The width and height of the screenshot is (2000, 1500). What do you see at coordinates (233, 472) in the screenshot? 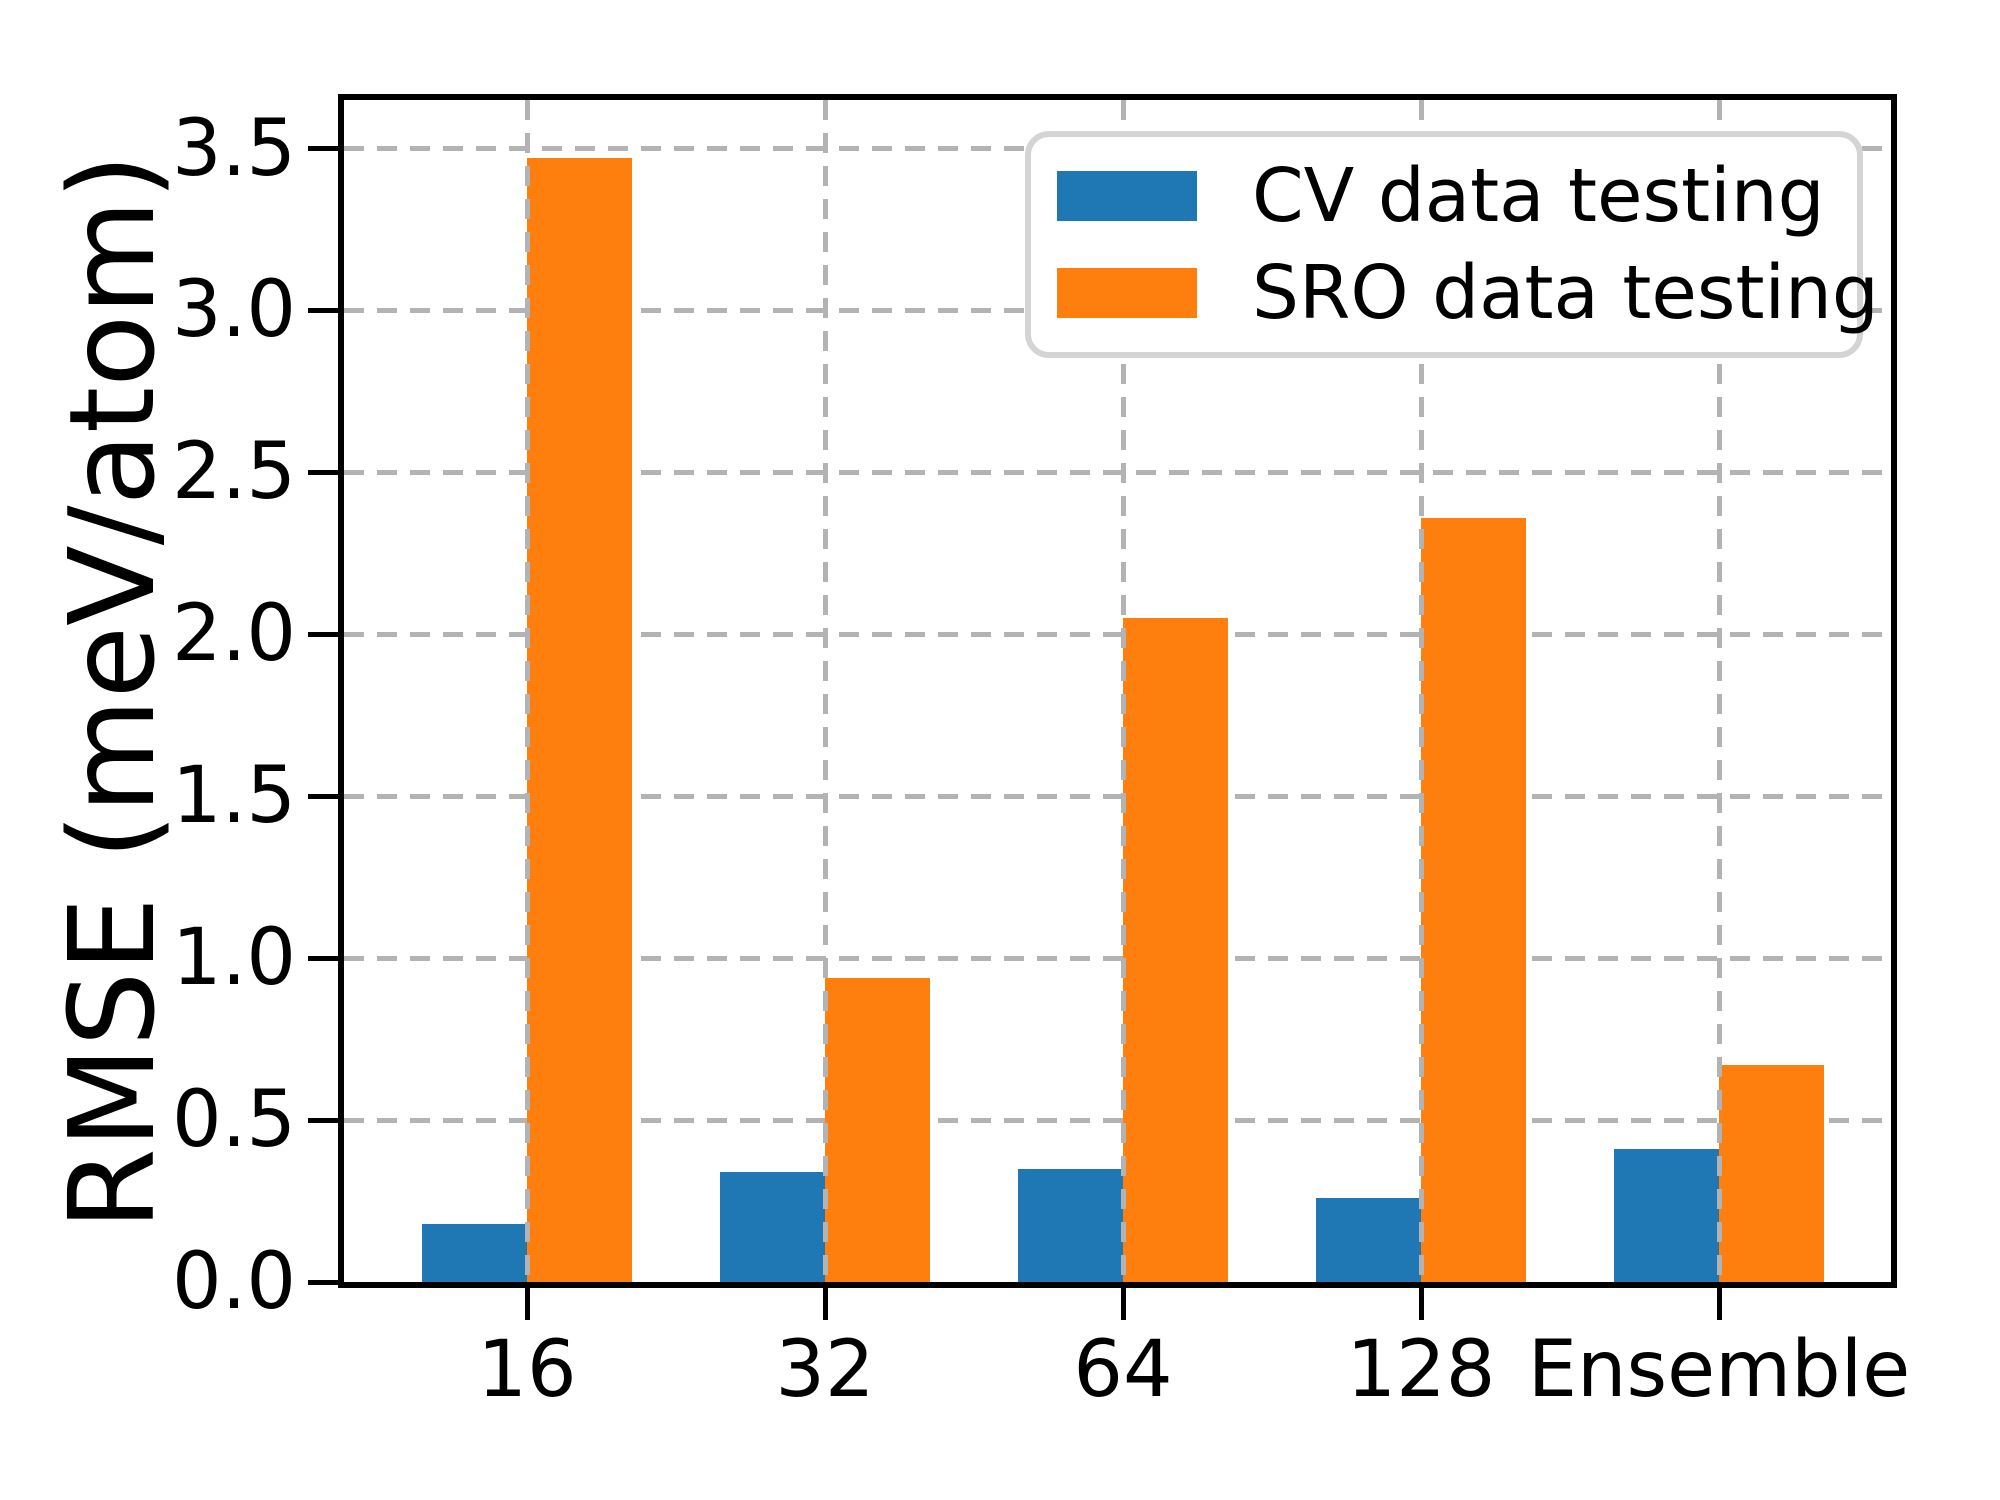
I see `y-tick-label-2.5: 2.5` at bounding box center [233, 472].